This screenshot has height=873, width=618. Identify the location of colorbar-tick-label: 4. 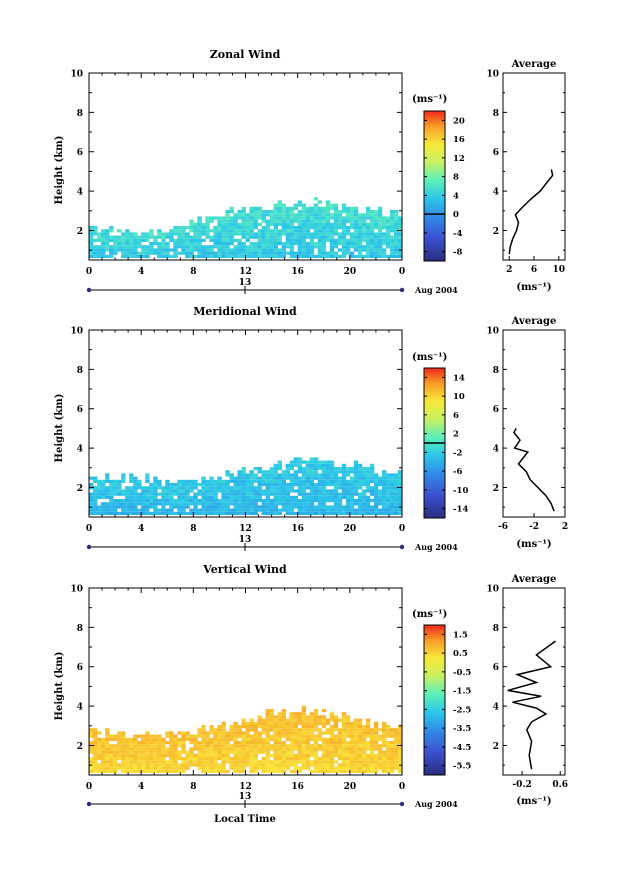
(456, 196).